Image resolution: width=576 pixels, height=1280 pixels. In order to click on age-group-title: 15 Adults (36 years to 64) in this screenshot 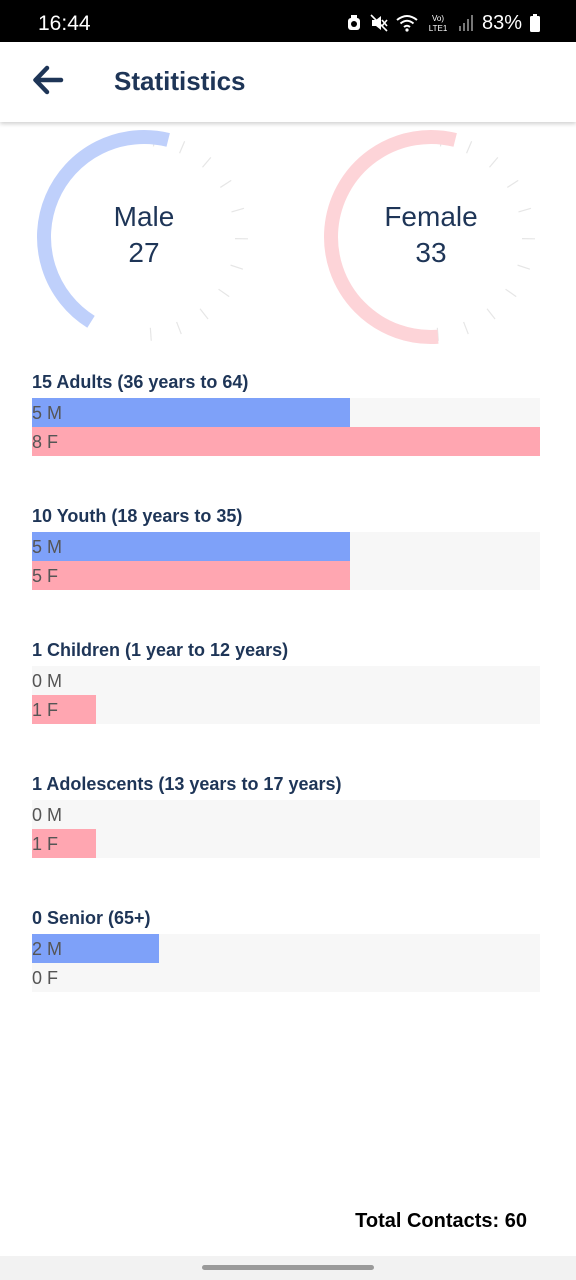, I will do `click(140, 382)`.